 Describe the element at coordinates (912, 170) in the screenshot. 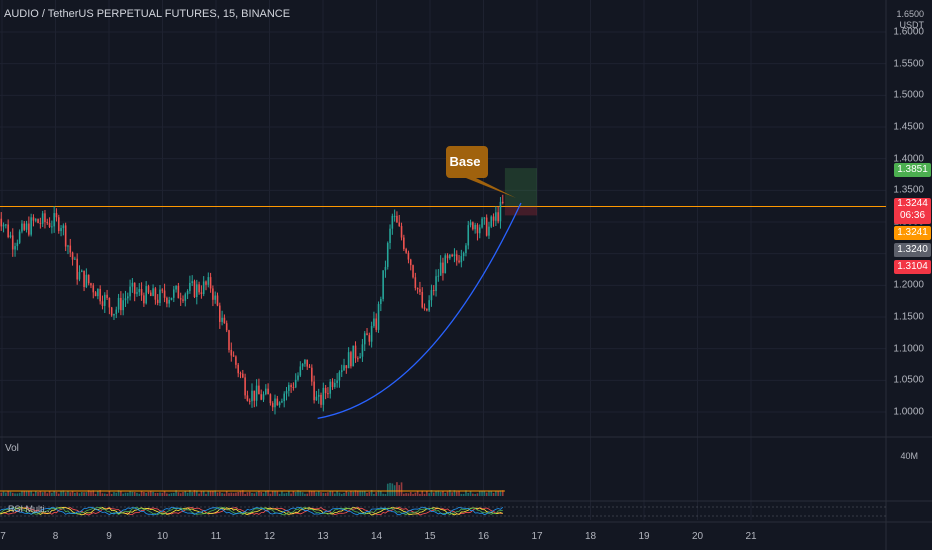

I see `target-price-badge: 1.3851` at that location.